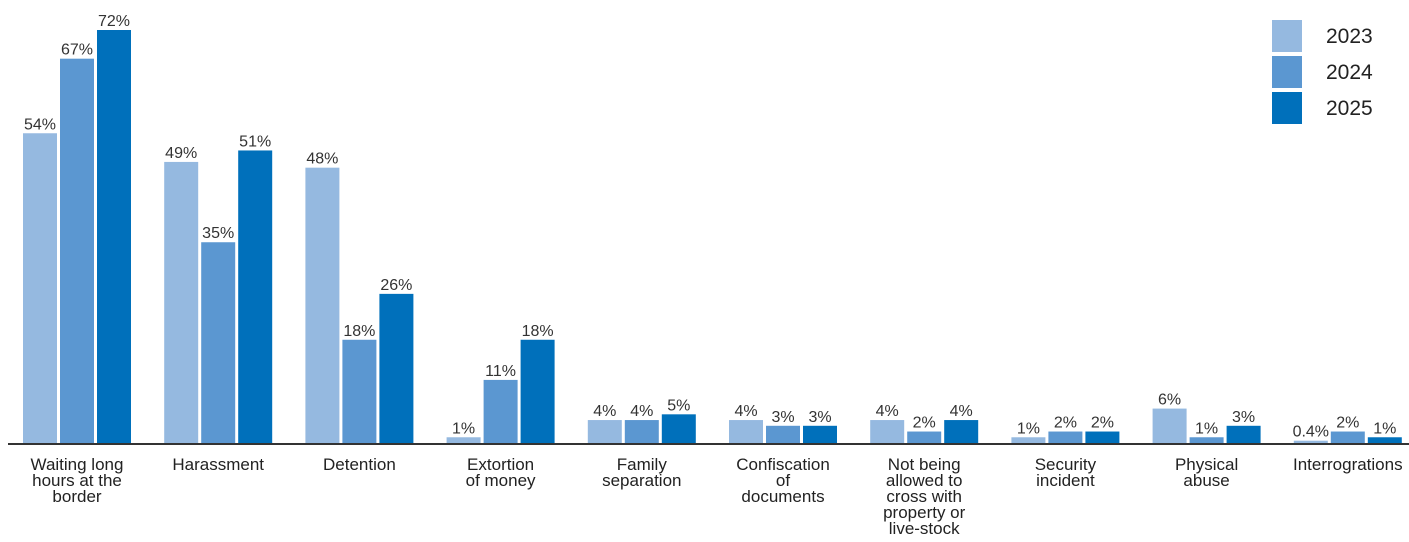  Describe the element at coordinates (1322, 72) in the screenshot. I see `legend: 2023 2024 2025` at that location.